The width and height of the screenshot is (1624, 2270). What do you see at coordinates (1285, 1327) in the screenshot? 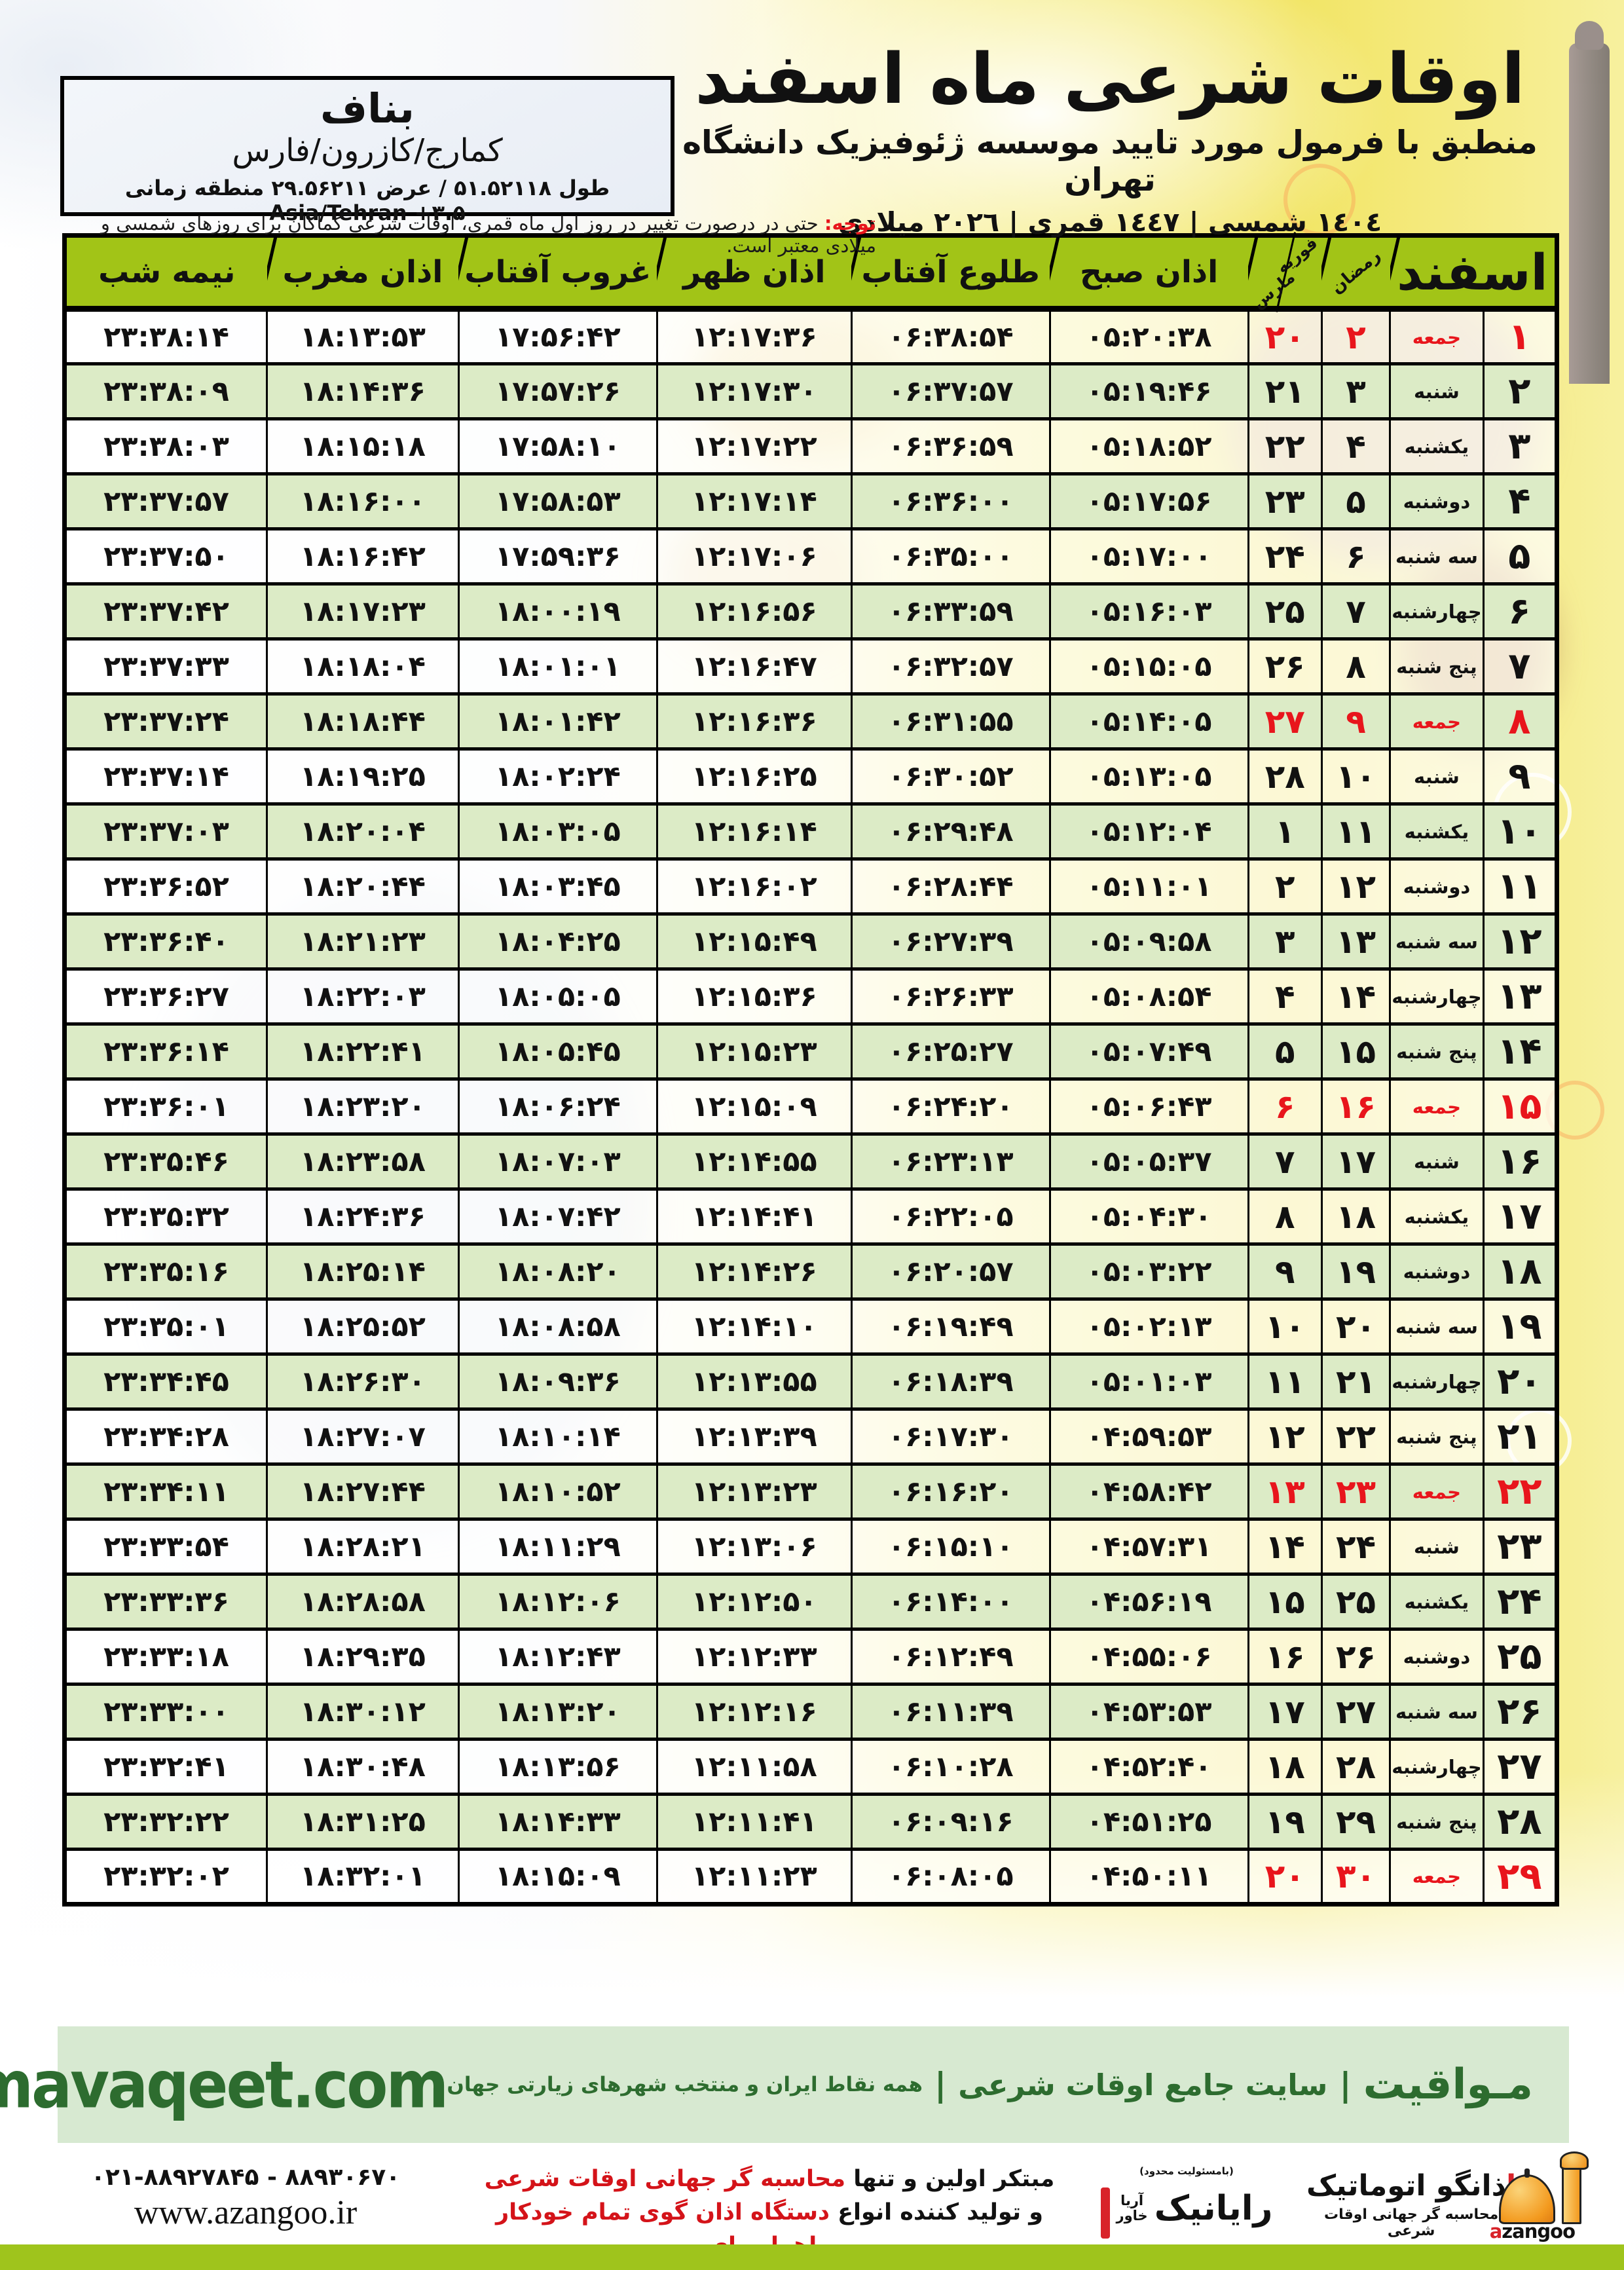
I see `cell-feb-march: ۱۰` at bounding box center [1285, 1327].